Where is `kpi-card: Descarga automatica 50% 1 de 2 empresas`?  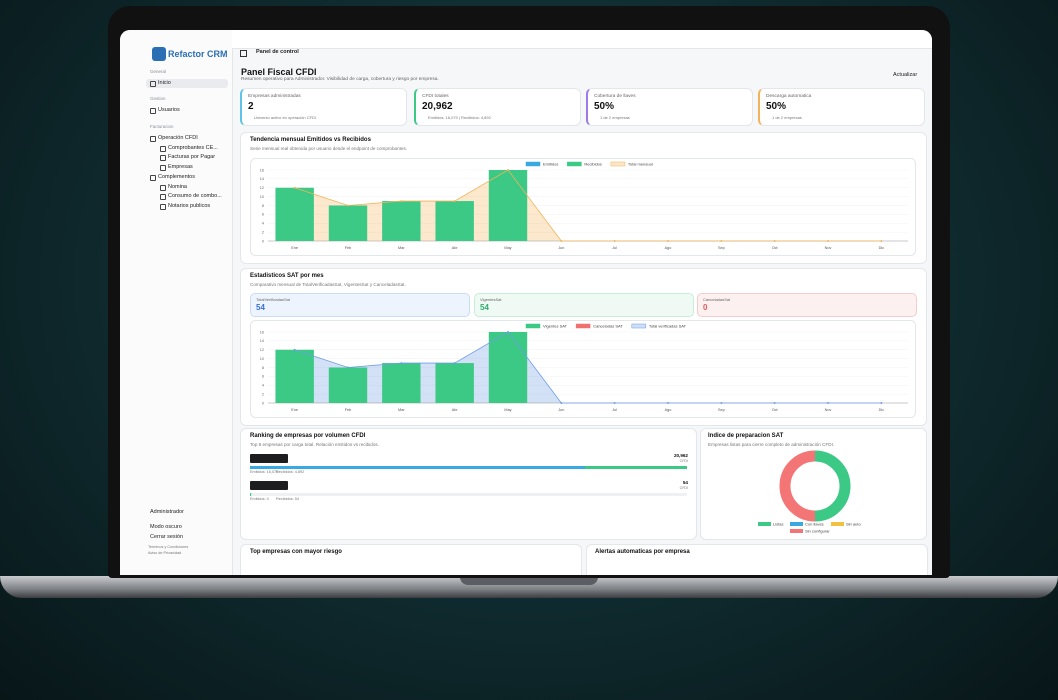
kpi-card: Descarga automatica 50% 1 de 2 empresas is located at coordinates (841, 107).